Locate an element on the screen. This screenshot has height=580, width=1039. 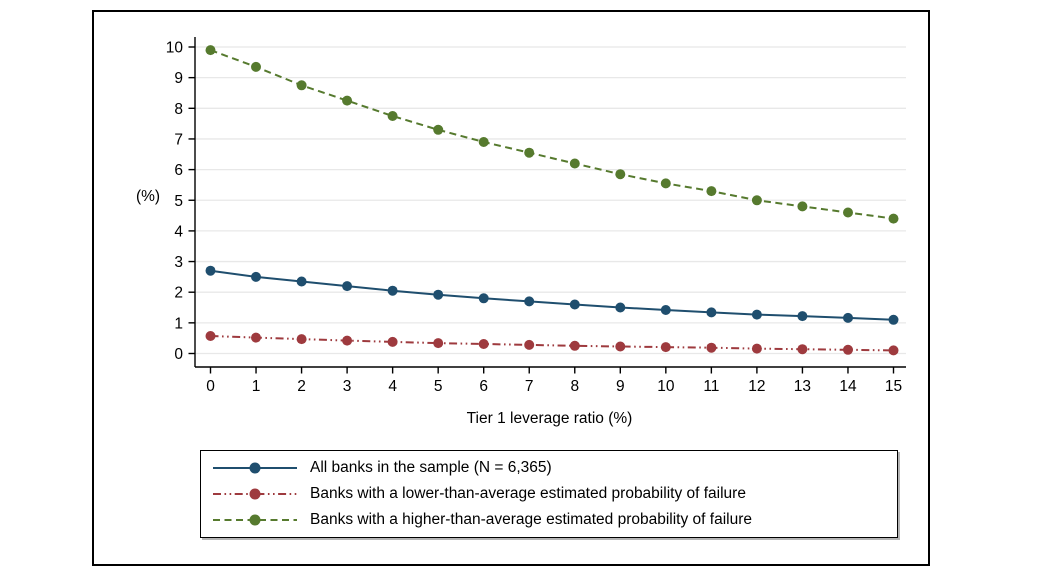
y-tick-label: 4 is located at coordinates (178, 231).